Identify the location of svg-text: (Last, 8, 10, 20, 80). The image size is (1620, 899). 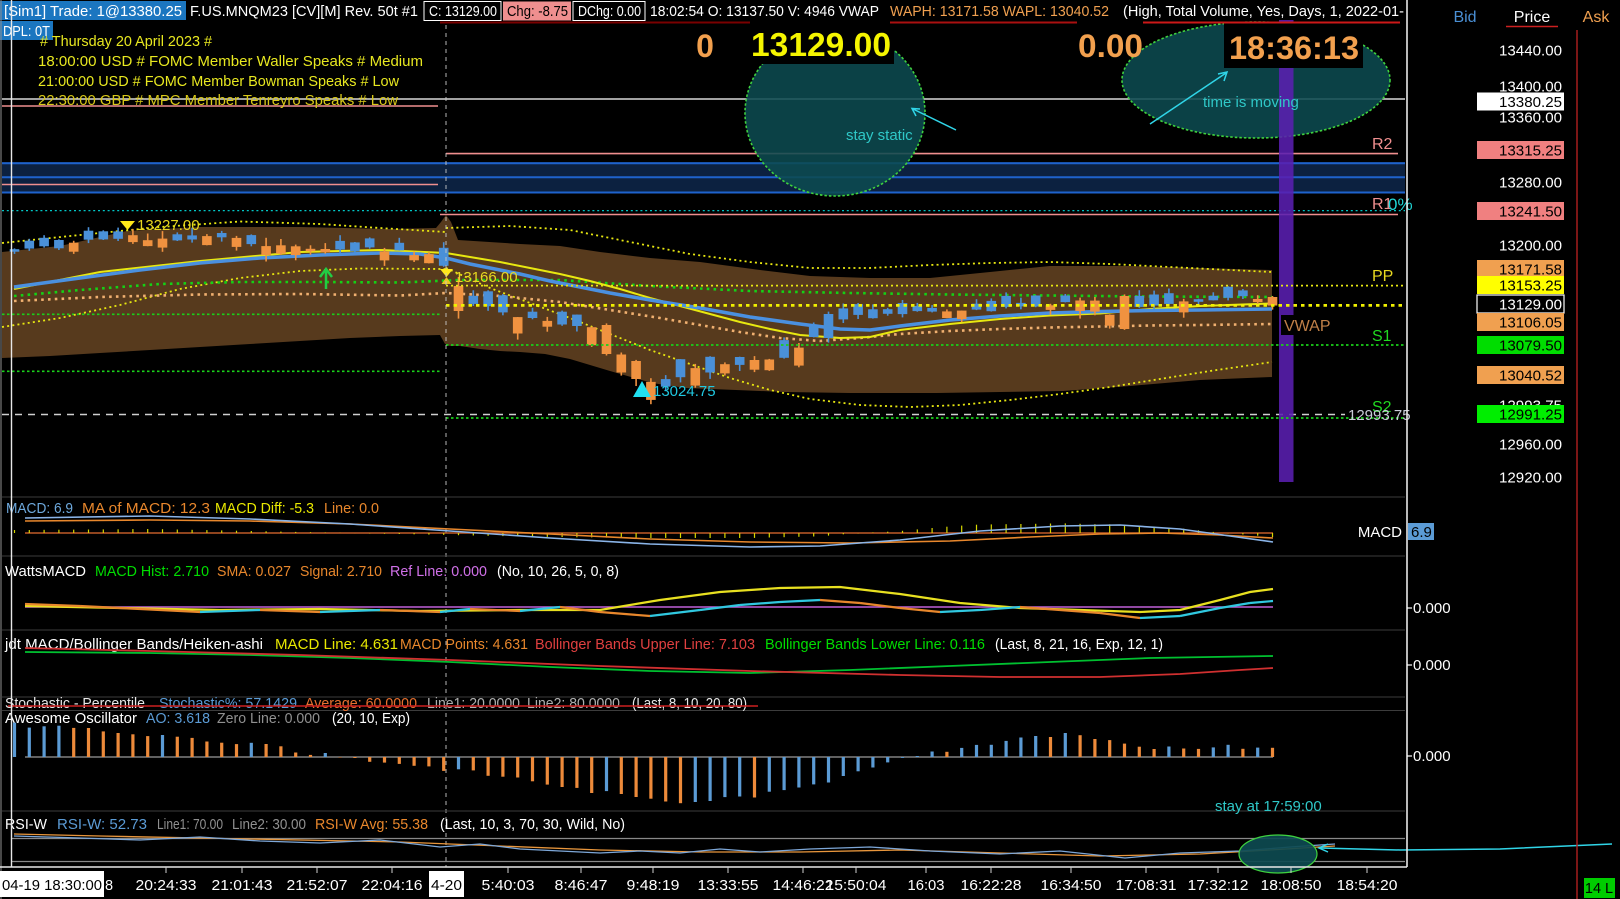
(689, 703).